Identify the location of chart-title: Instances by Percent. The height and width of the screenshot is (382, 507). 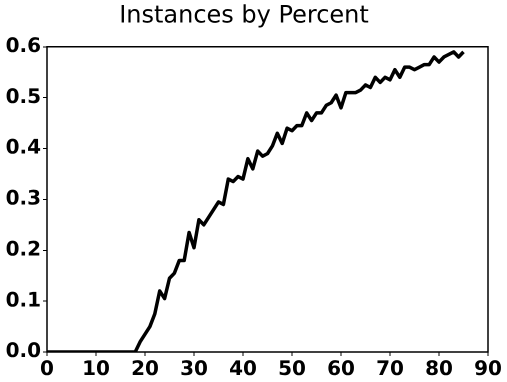
(244, 14).